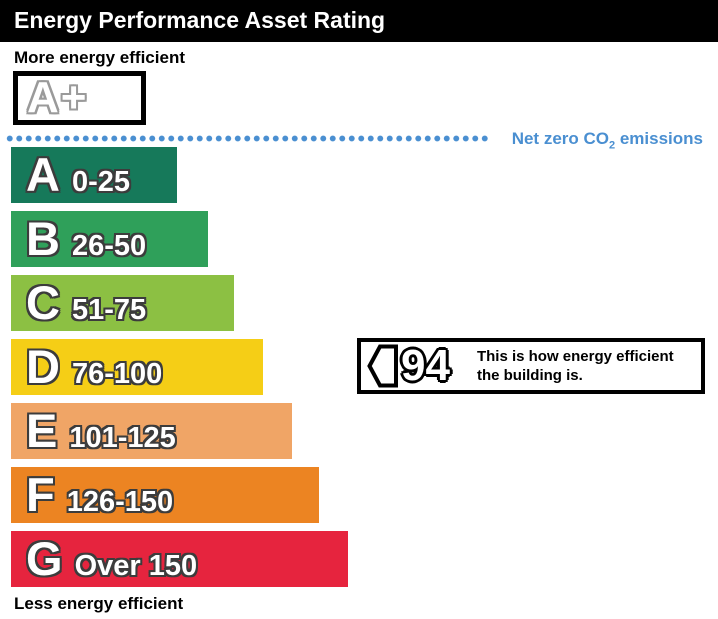 This screenshot has width=718, height=619. What do you see at coordinates (136, 566) in the screenshot?
I see `band-range: Over 150` at bounding box center [136, 566].